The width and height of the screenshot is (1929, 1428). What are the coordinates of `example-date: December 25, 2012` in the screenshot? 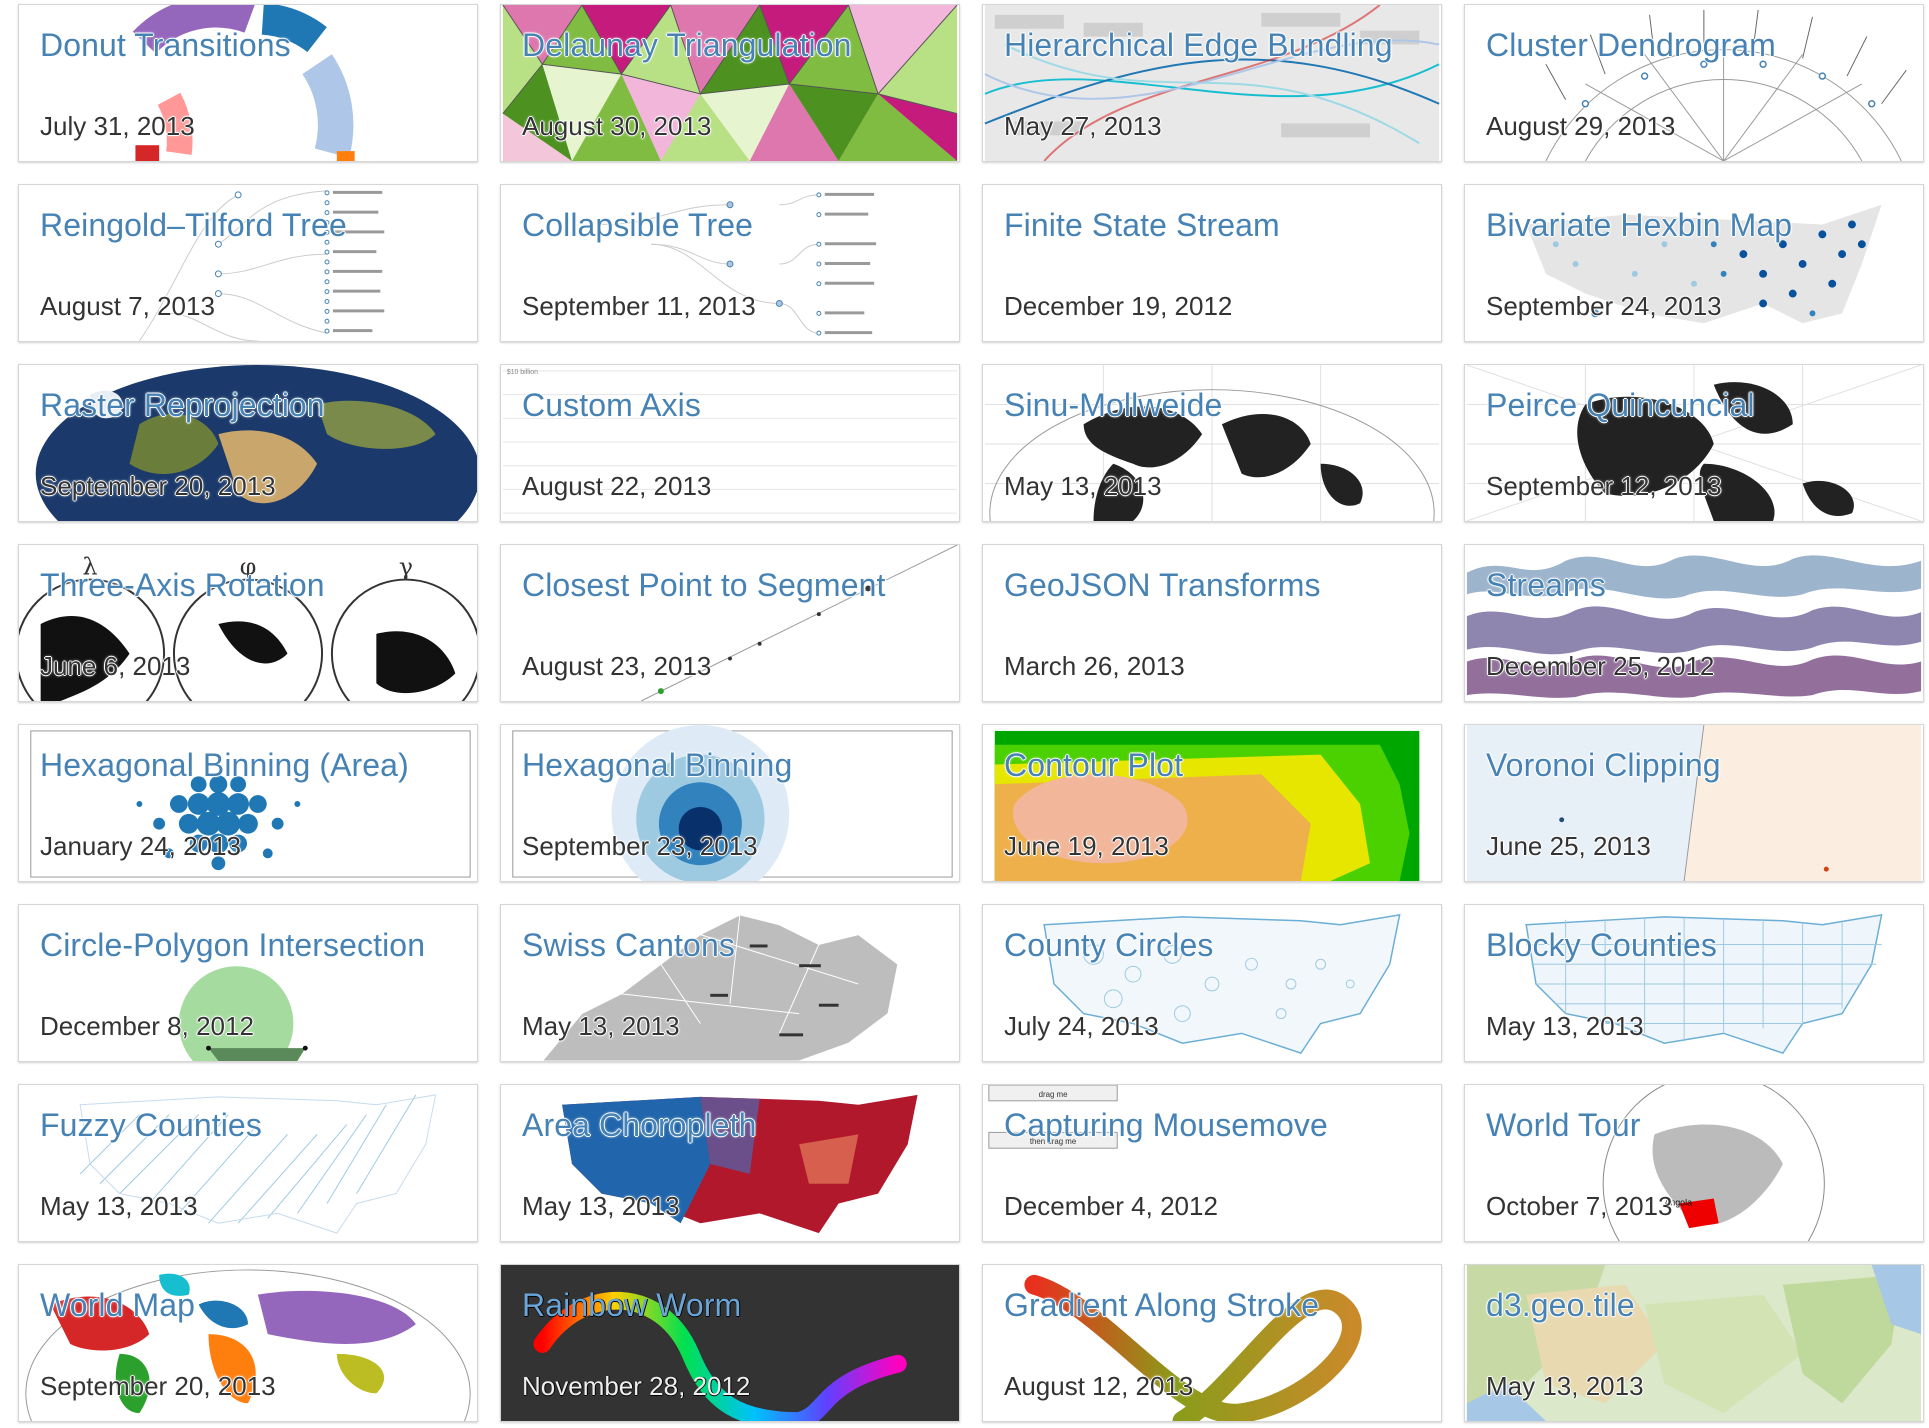 It's located at (1600, 666).